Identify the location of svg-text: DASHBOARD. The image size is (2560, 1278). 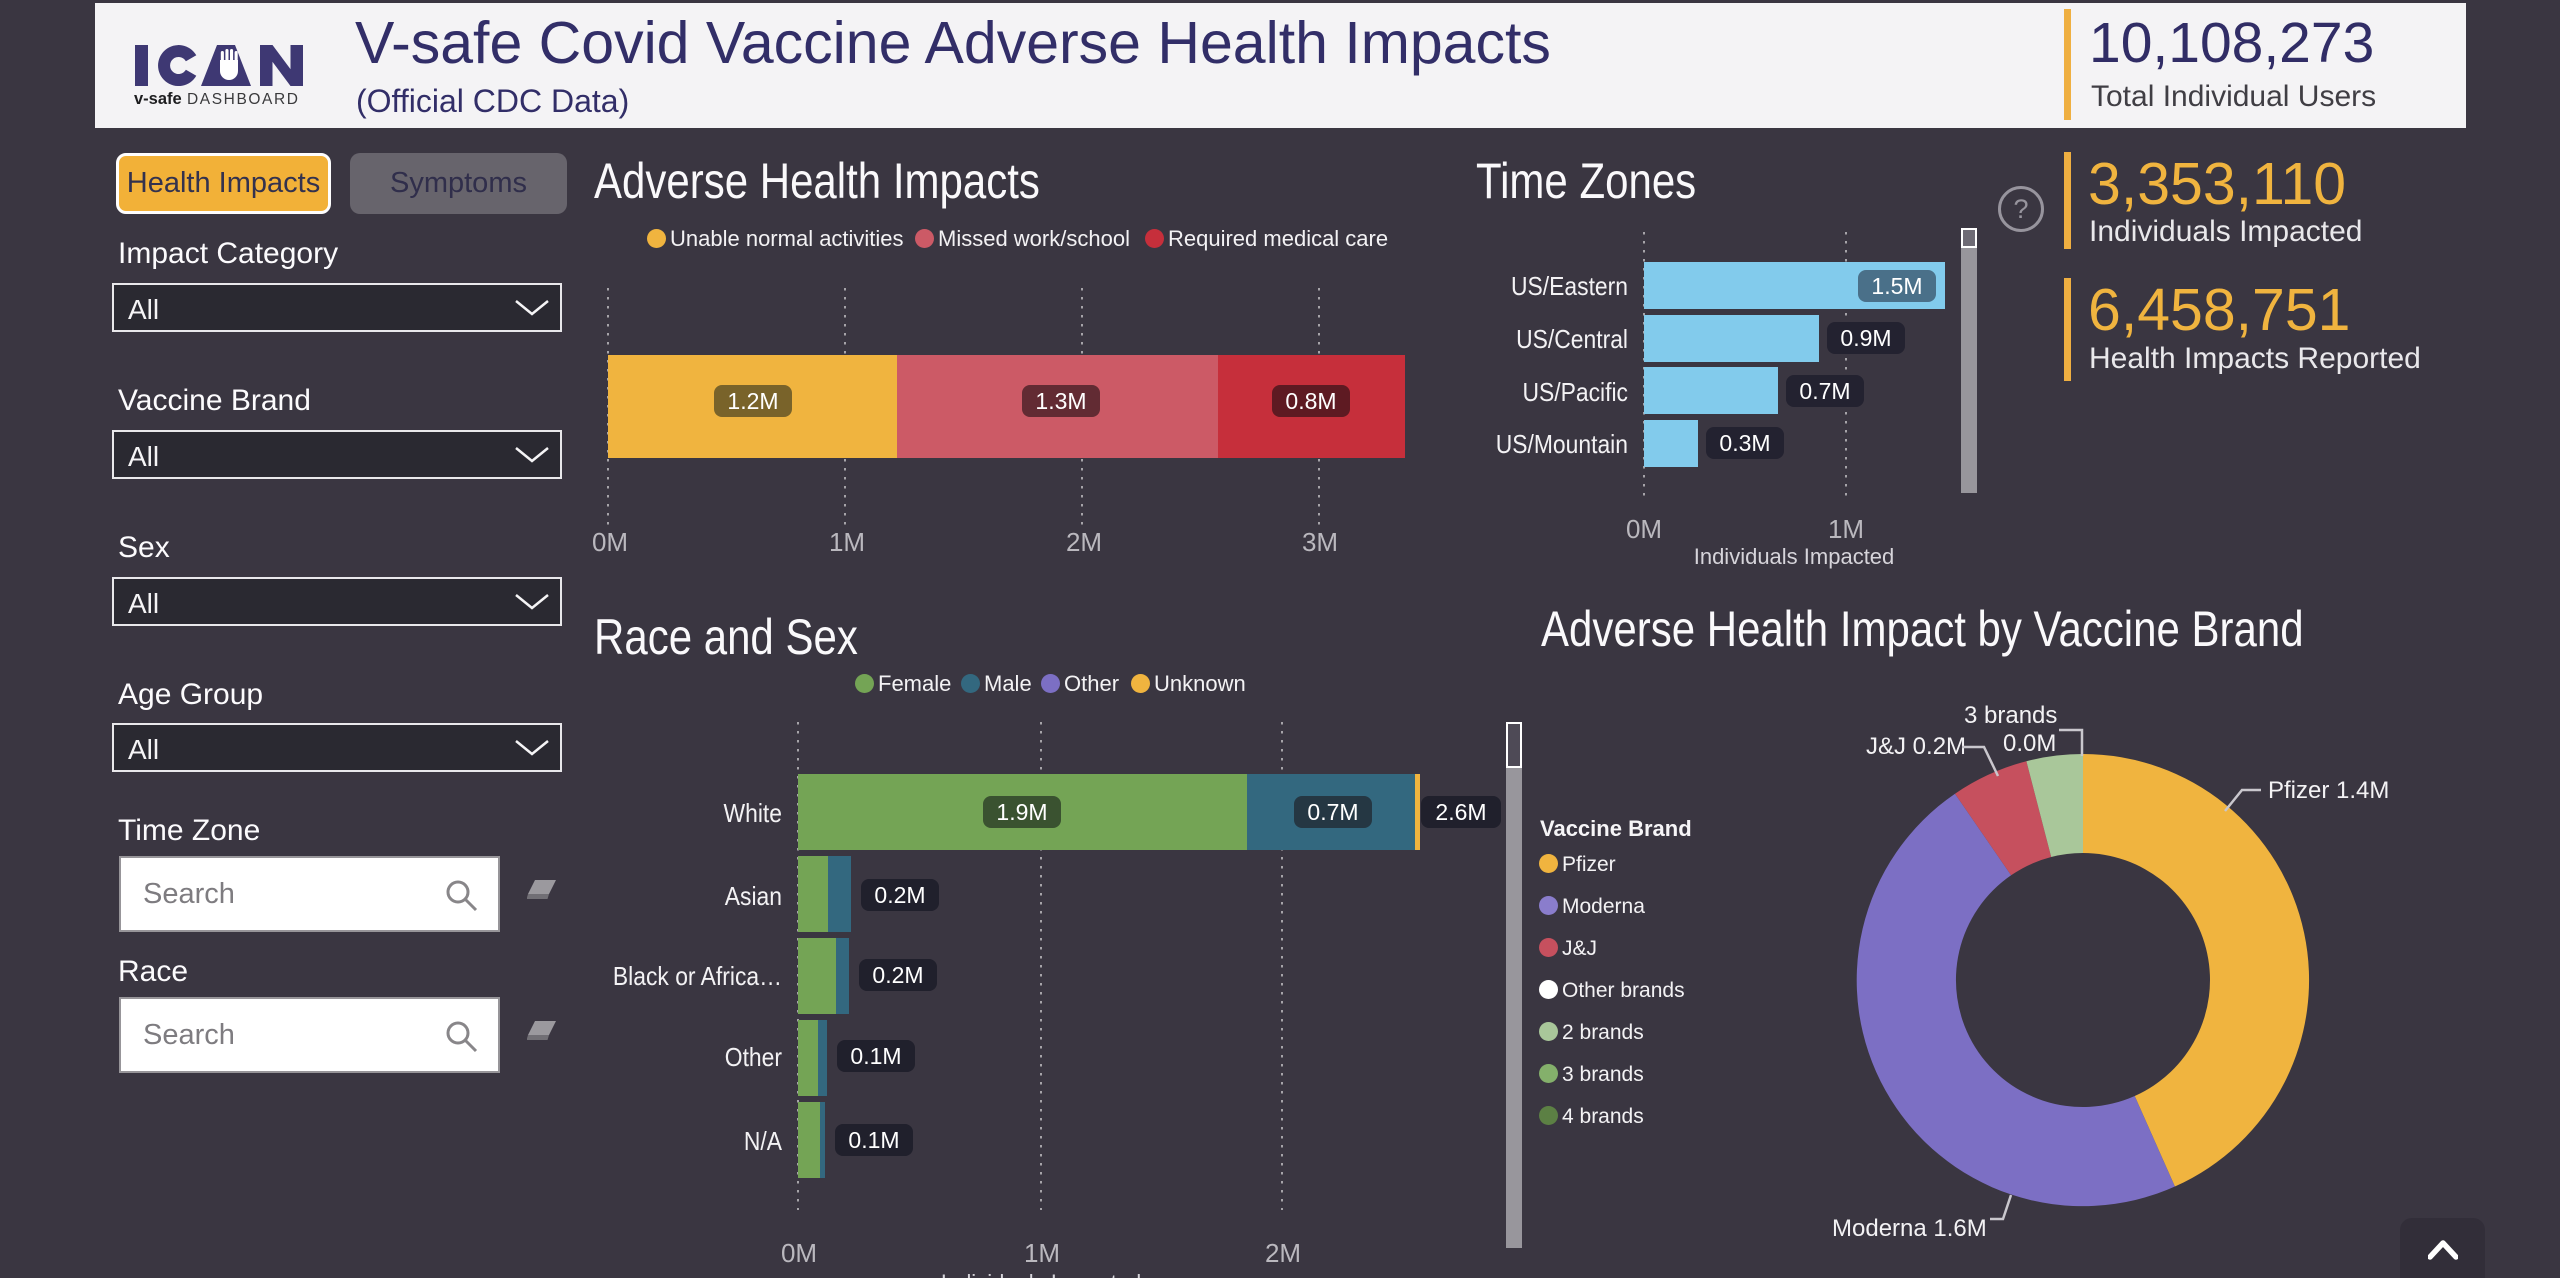
(243, 99).